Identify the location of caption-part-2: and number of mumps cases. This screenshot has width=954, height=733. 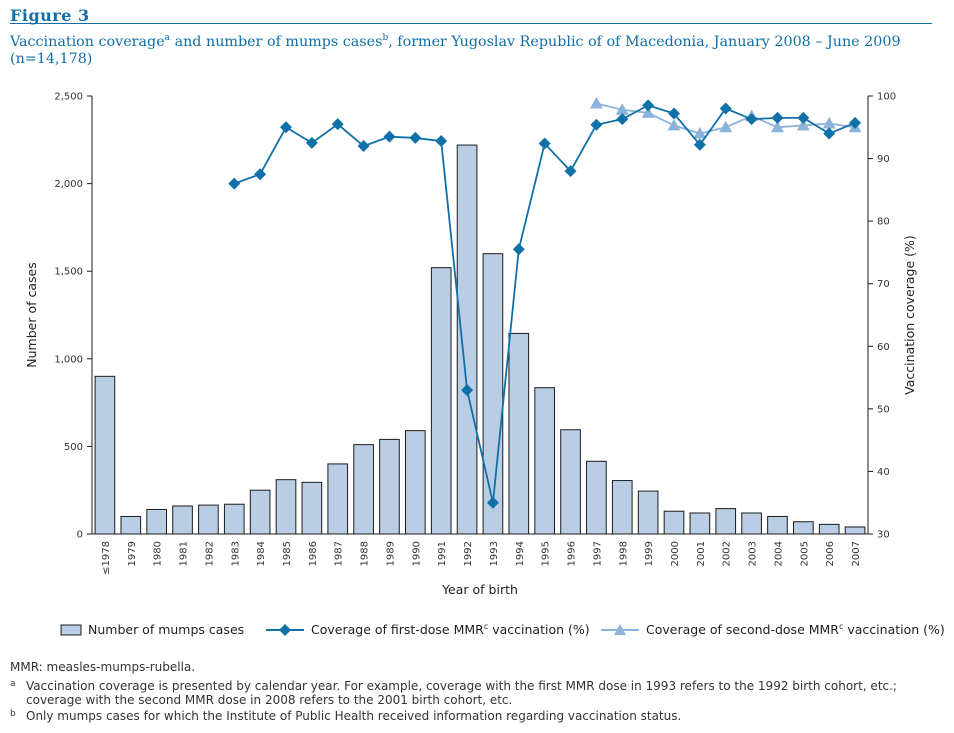
(276, 41).